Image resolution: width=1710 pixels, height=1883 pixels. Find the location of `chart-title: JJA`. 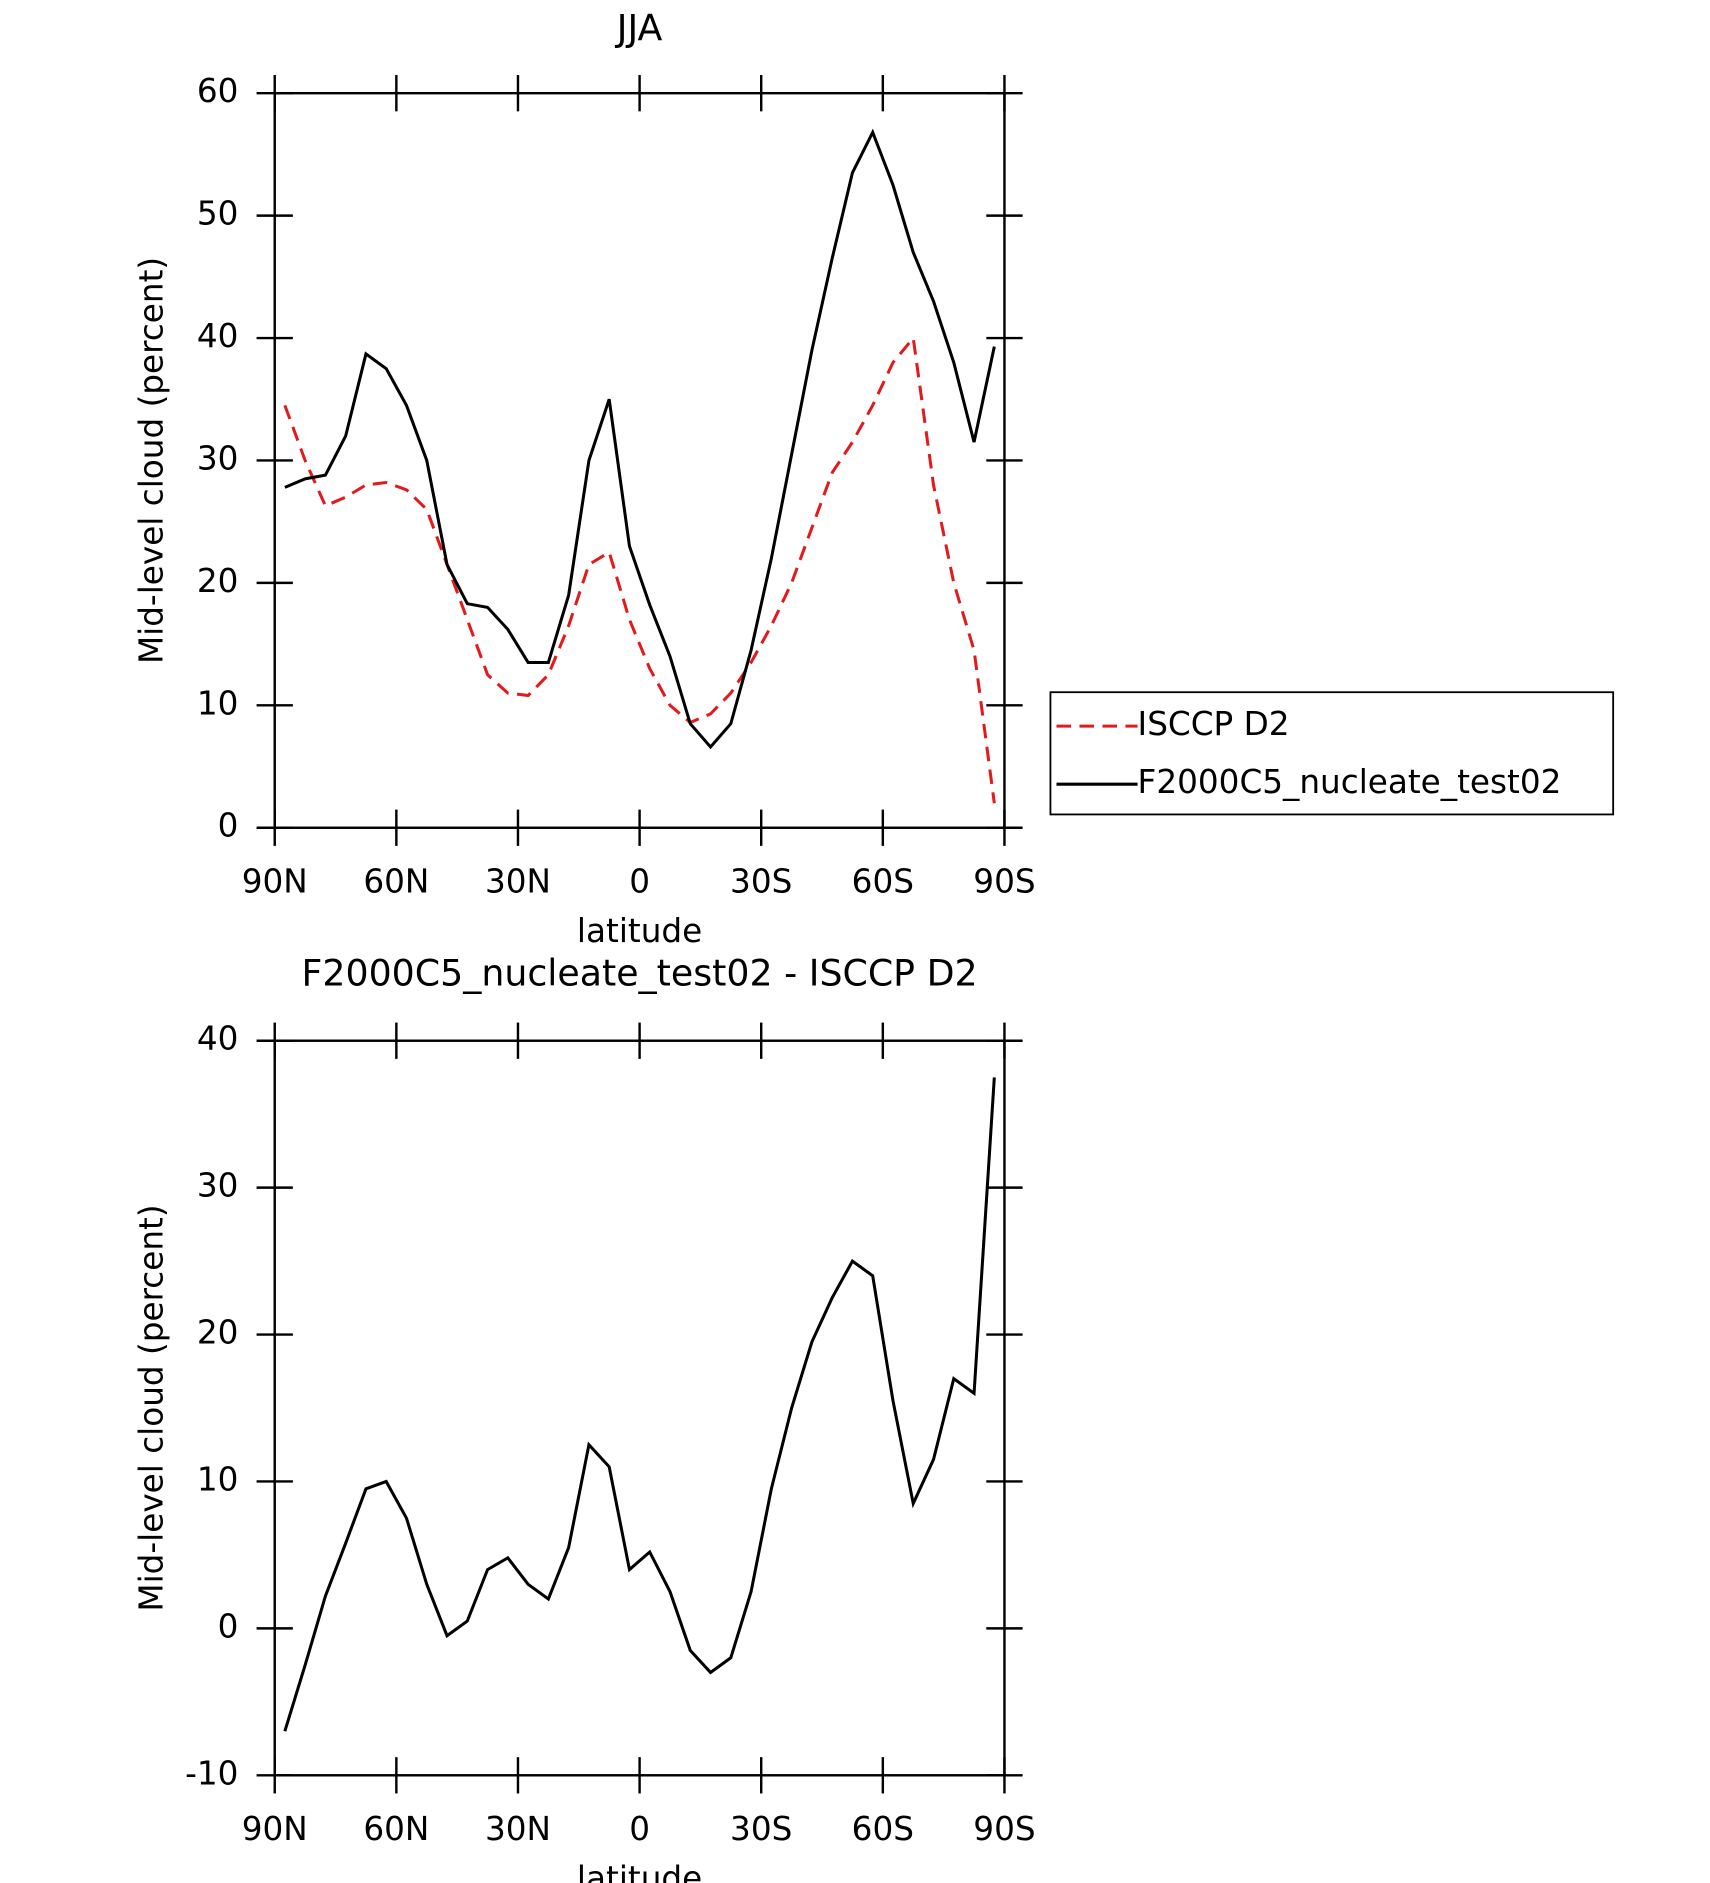

chart-title: JJA is located at coordinates (639, 27).